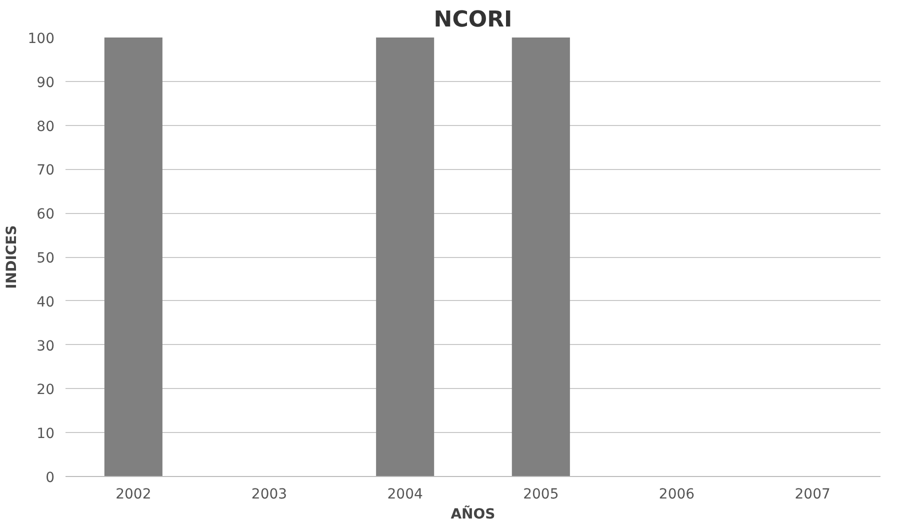  What do you see at coordinates (45, 390) in the screenshot?
I see `y-tick-label: 20` at bounding box center [45, 390].